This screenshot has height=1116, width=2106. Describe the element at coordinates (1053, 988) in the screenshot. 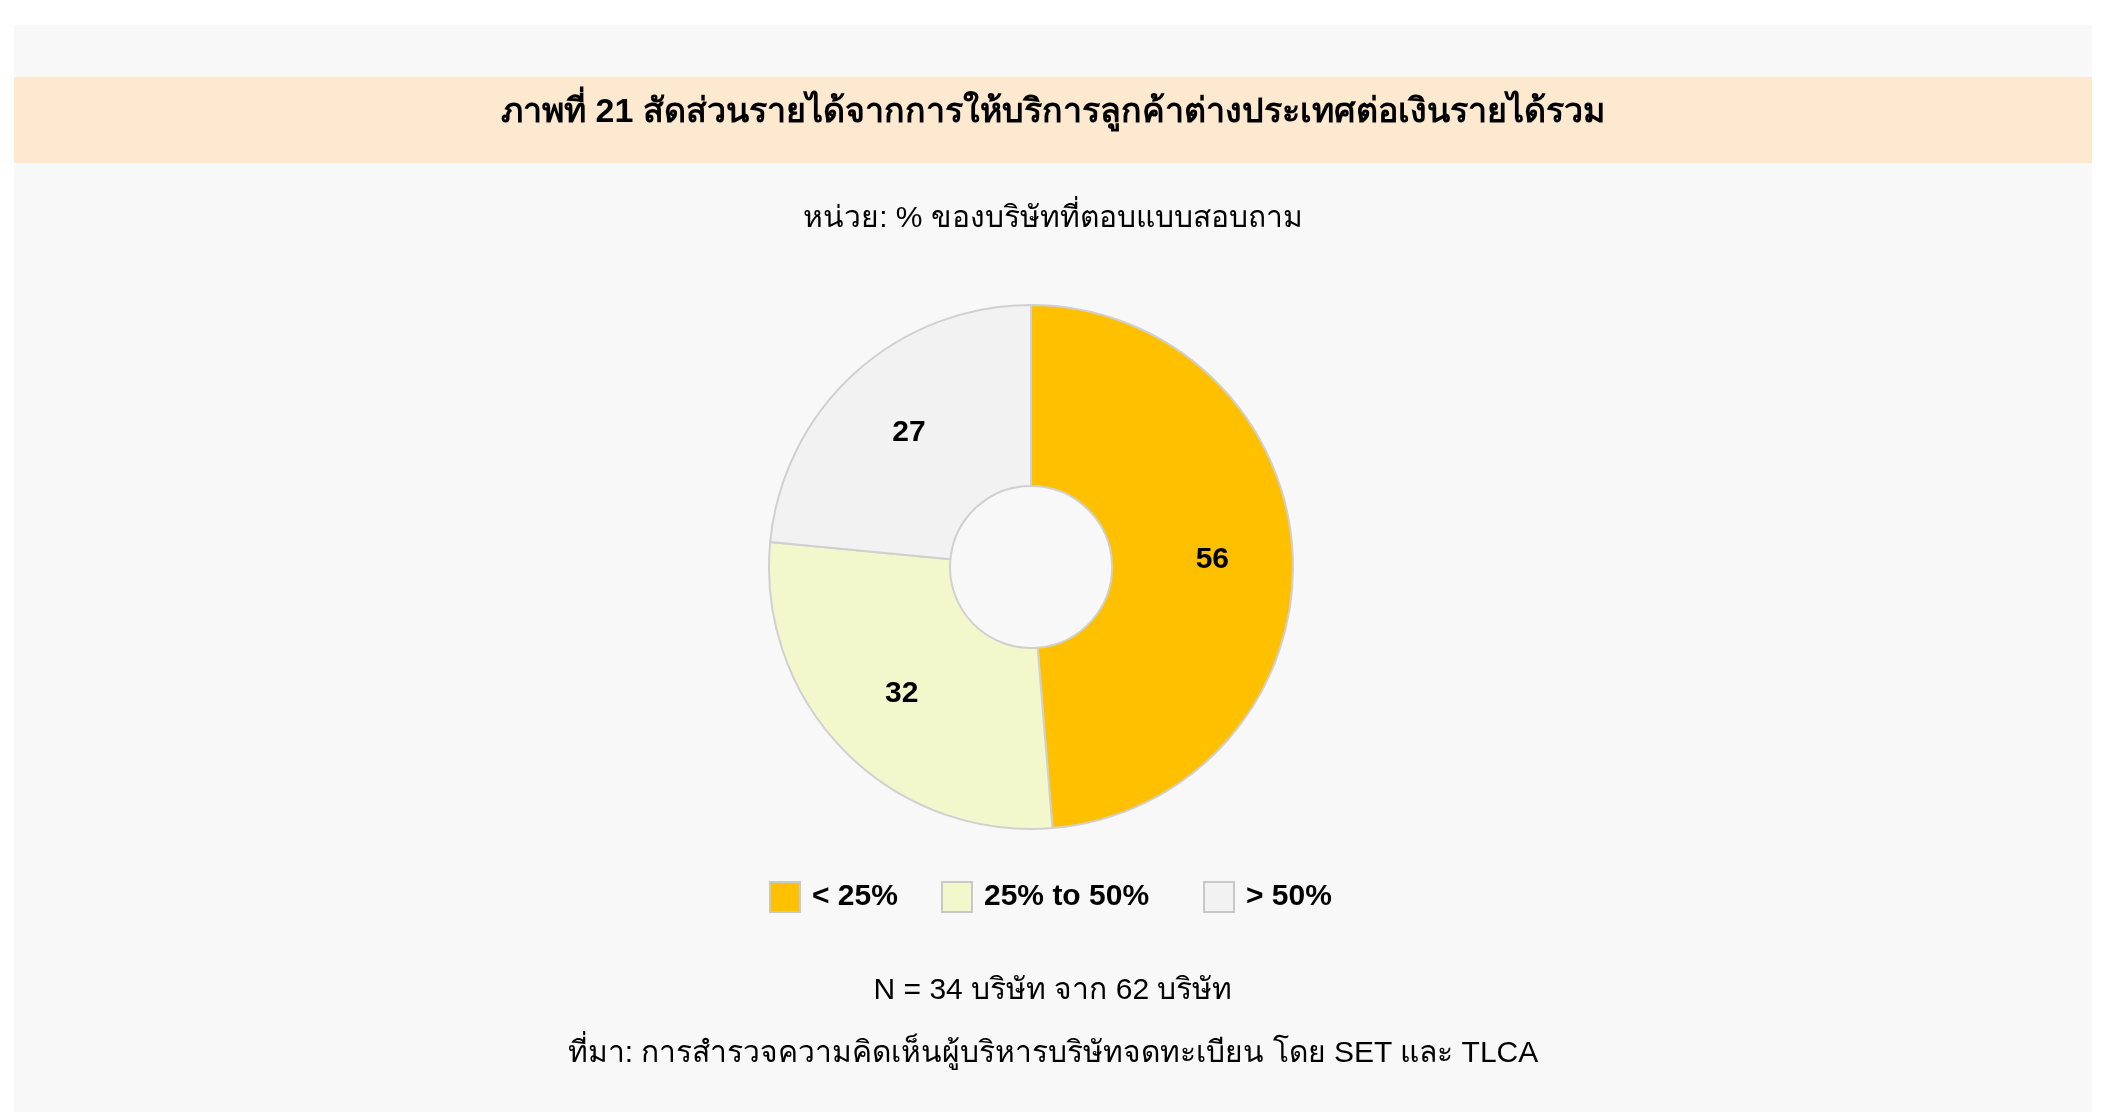

I see `text: N = 34 บริษัท จาก 62 บริษัท` at that location.